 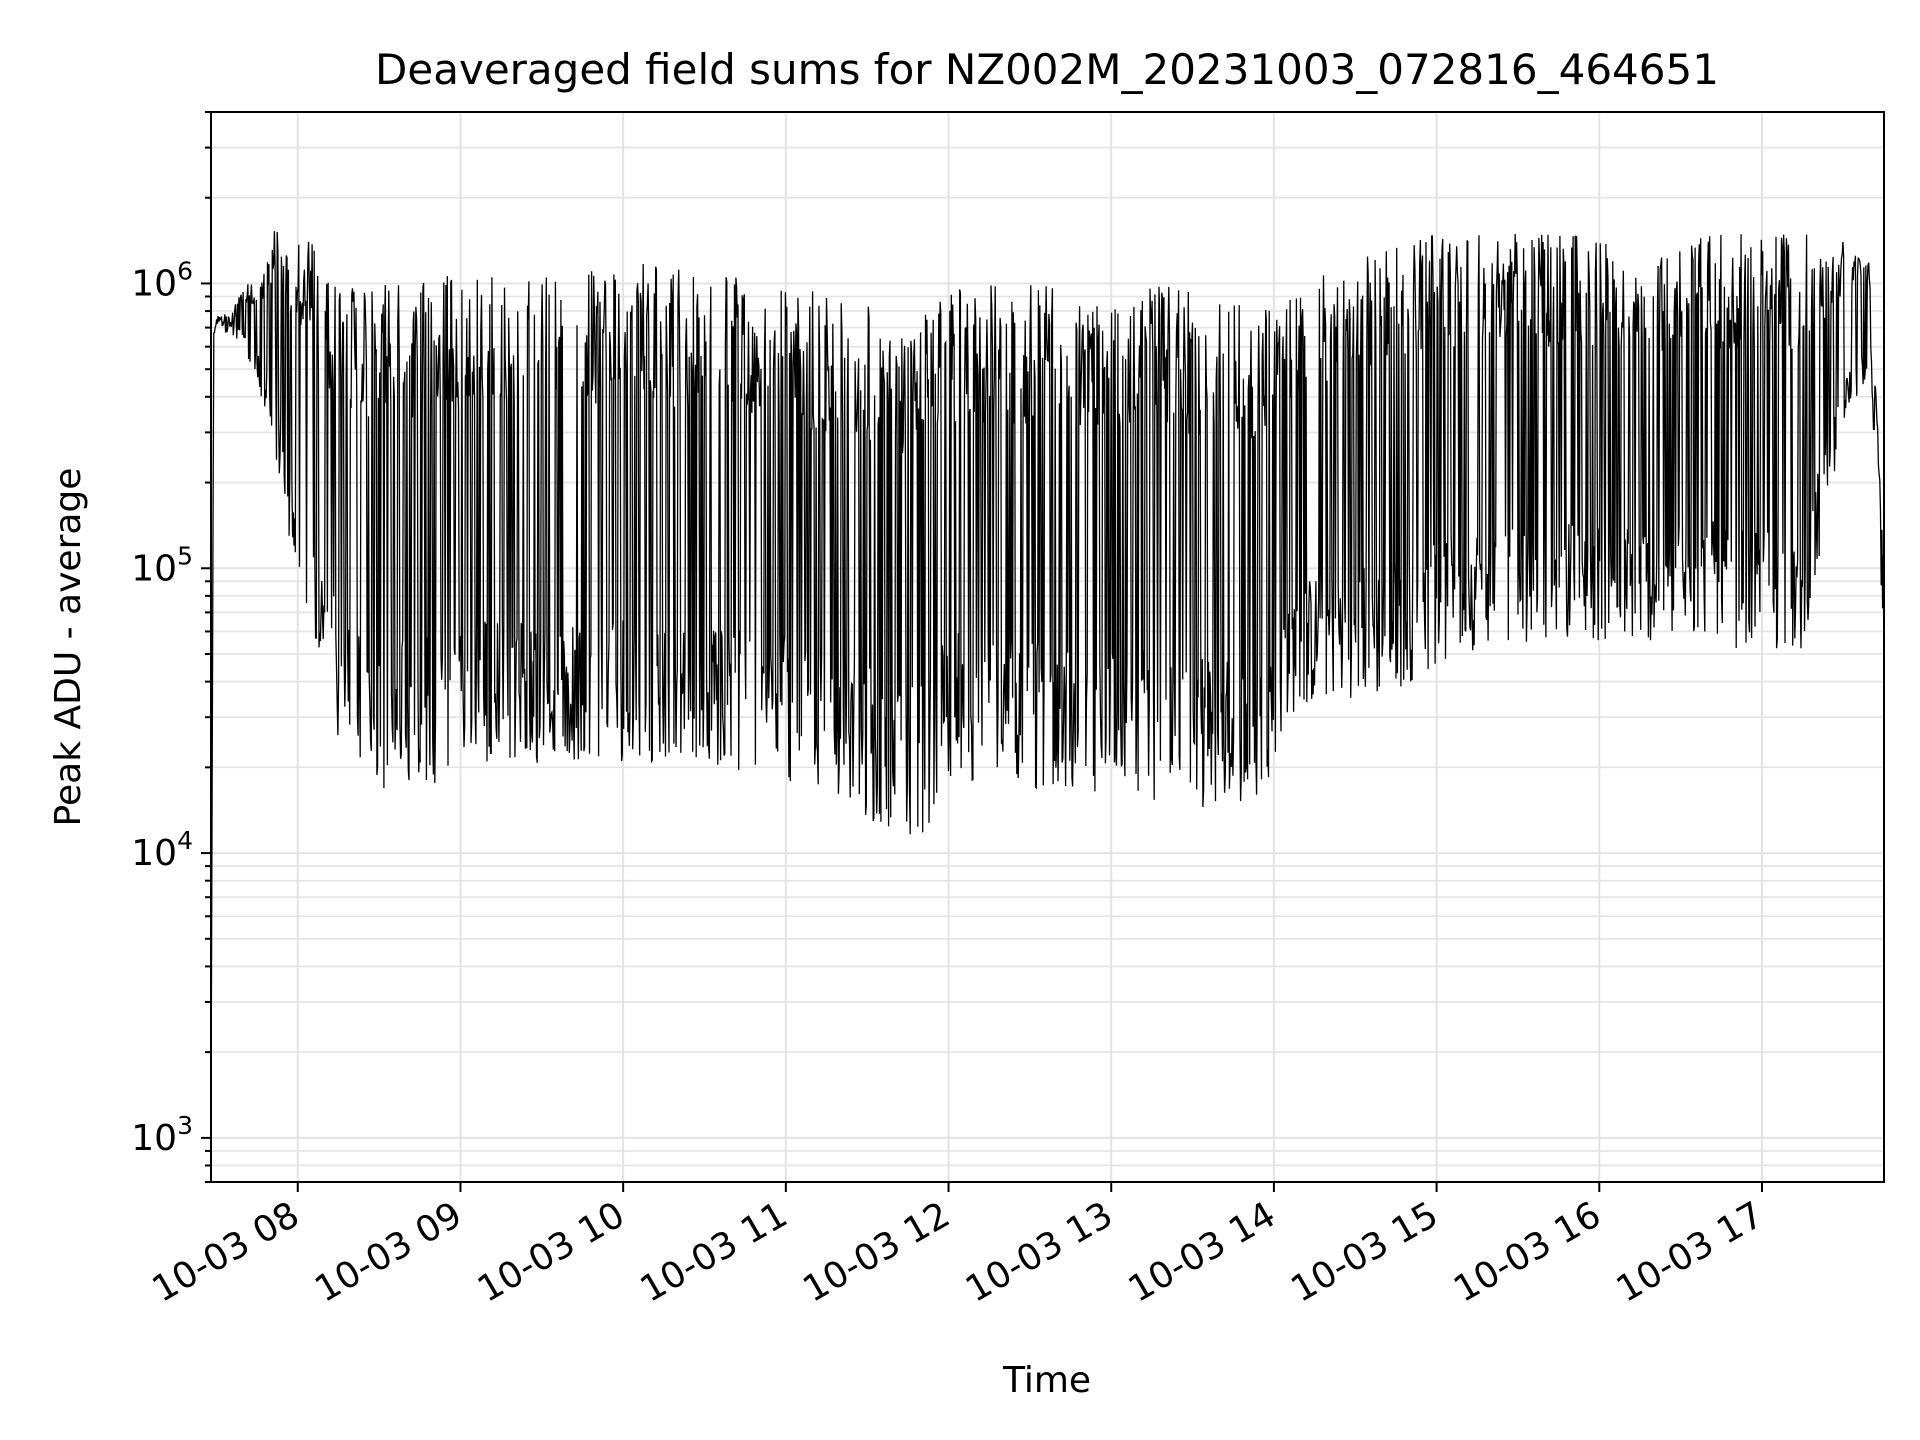 I want to click on y-tick-label: 10³, so click(x=162, y=1135).